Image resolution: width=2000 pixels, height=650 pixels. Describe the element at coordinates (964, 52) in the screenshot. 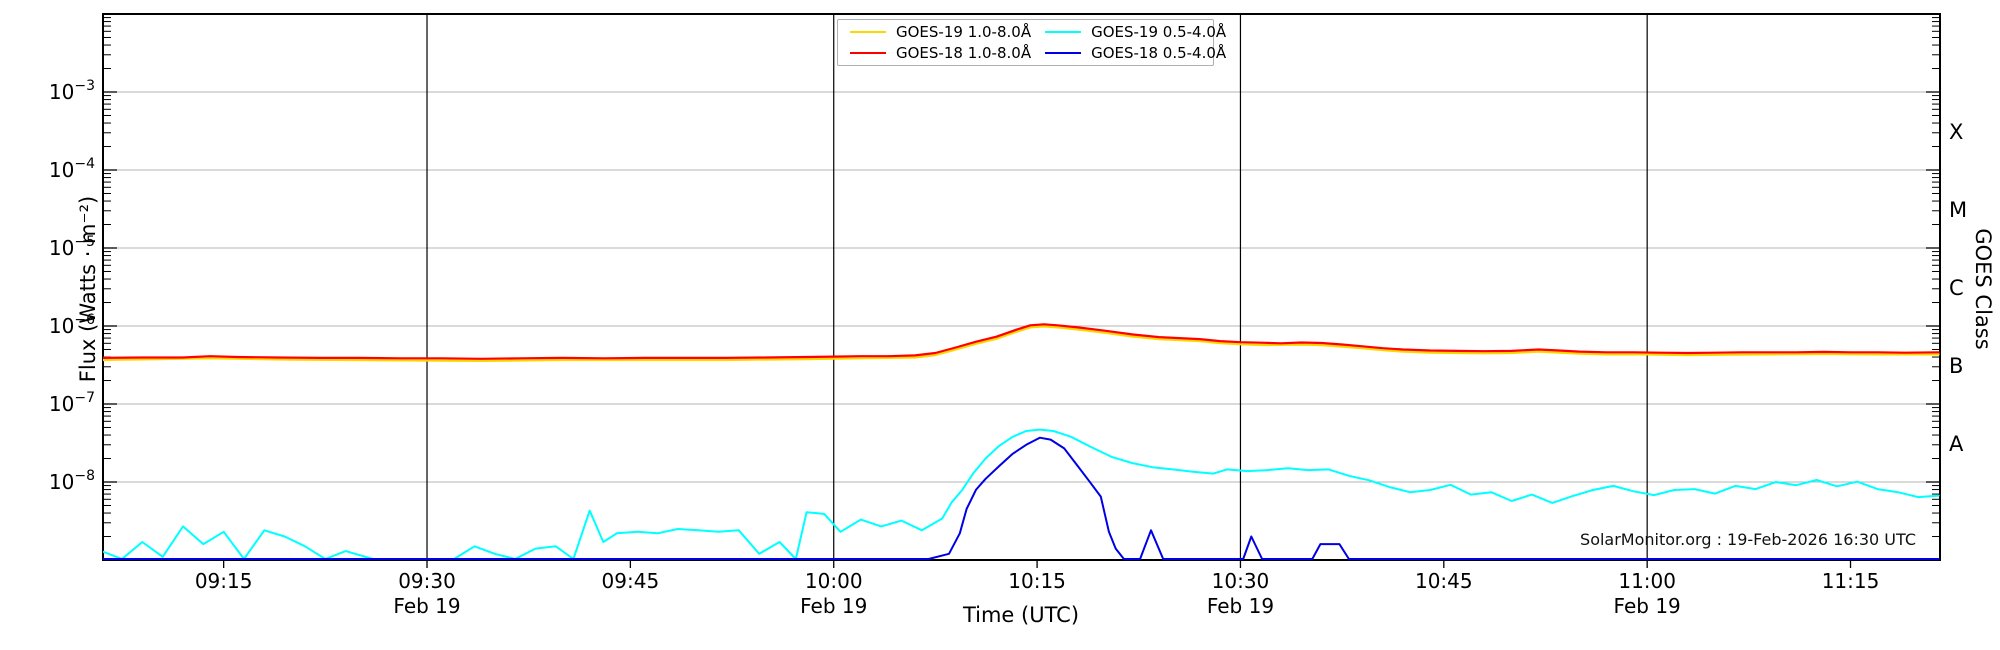

I see `legend-label: GOES-18 1.0-8.0Å` at that location.